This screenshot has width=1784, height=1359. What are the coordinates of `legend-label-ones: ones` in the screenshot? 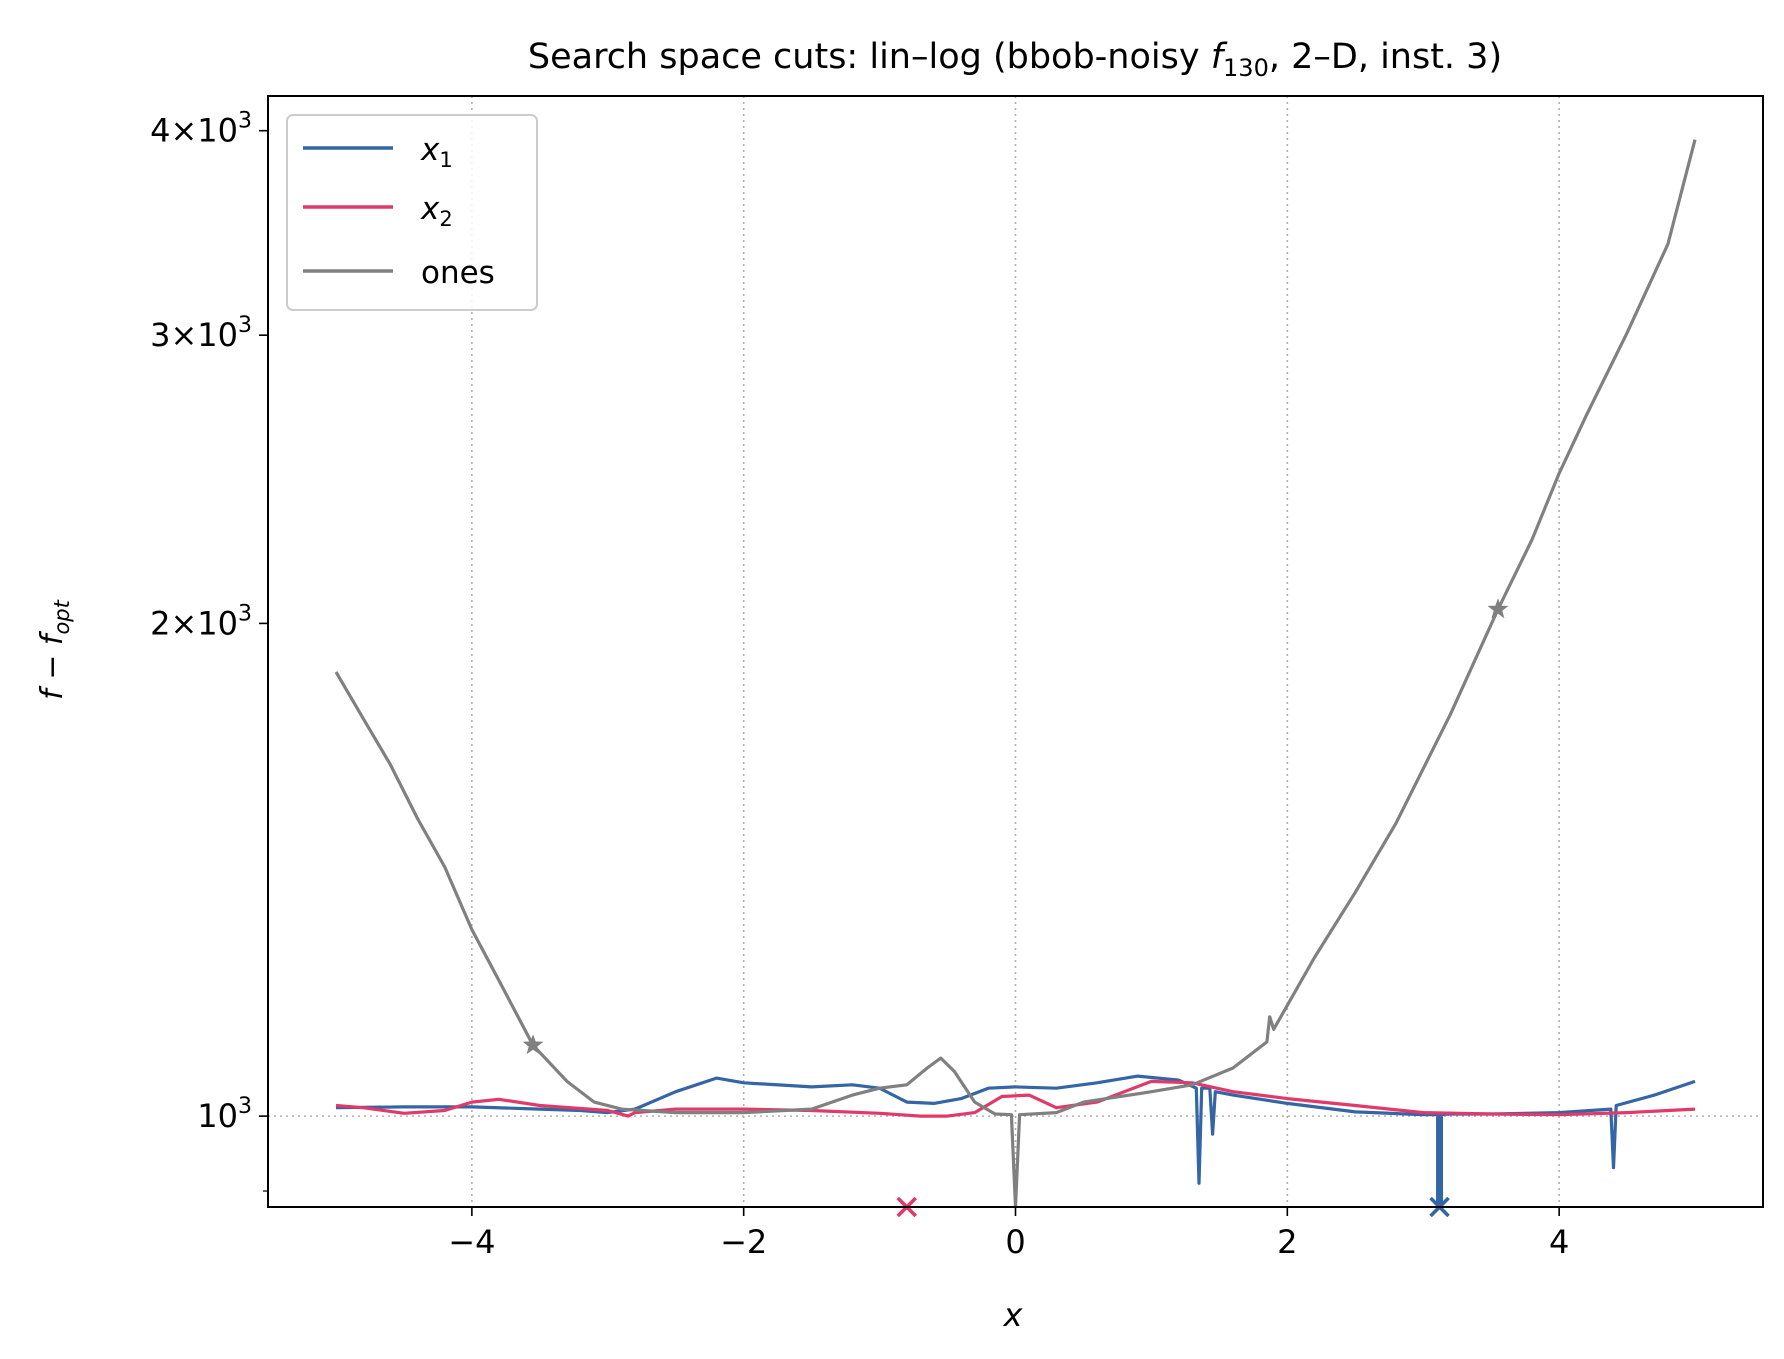 It's located at (458, 273).